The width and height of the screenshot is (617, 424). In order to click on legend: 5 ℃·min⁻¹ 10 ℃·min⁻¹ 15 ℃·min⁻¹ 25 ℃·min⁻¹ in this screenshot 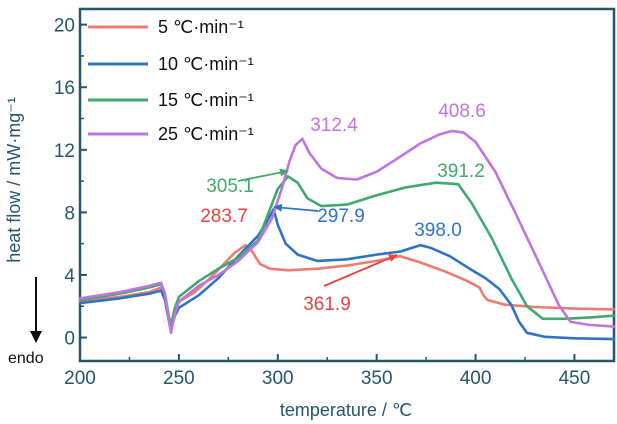, I will do `click(171, 80)`.